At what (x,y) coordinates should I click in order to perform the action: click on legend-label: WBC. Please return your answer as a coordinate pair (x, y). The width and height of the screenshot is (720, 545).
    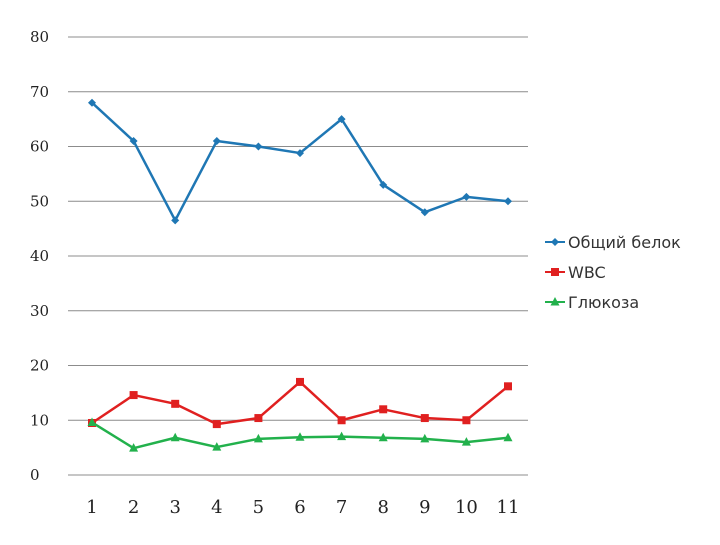
    Looking at the image, I should click on (587, 272).